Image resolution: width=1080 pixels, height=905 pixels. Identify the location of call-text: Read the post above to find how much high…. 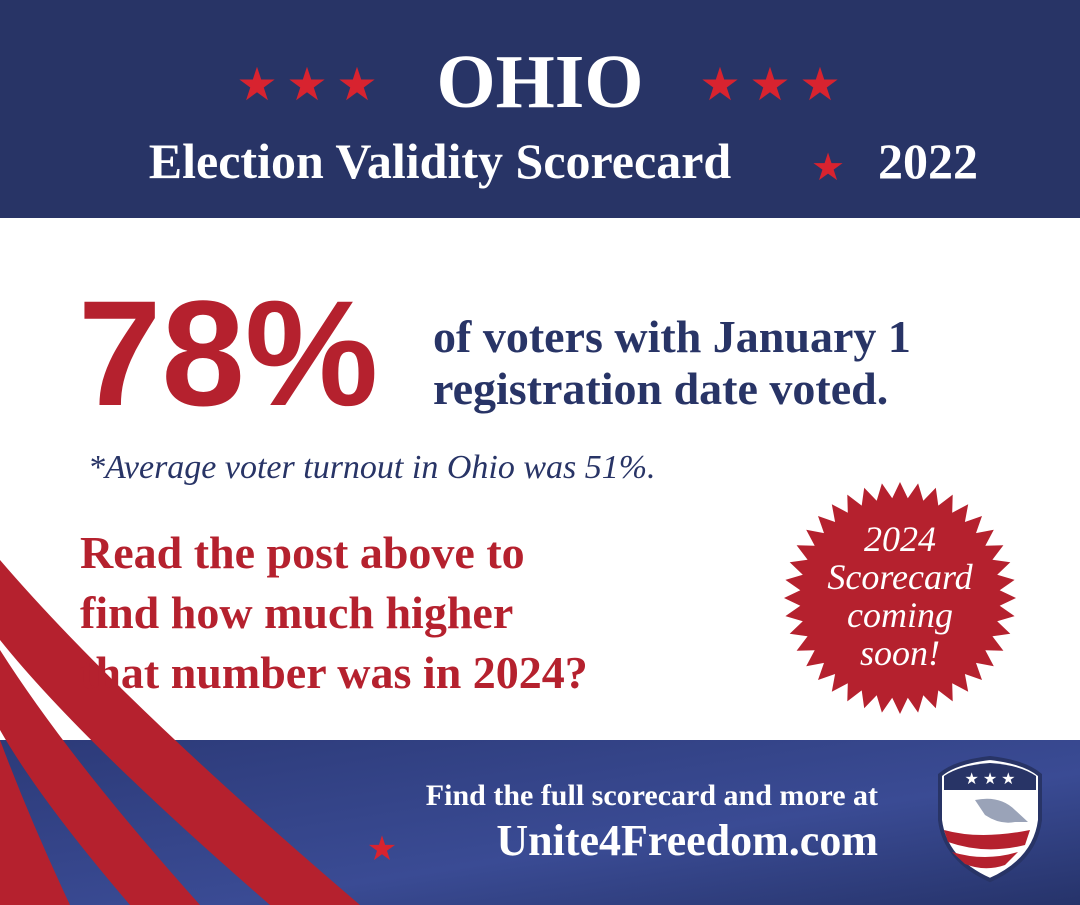
(334, 612).